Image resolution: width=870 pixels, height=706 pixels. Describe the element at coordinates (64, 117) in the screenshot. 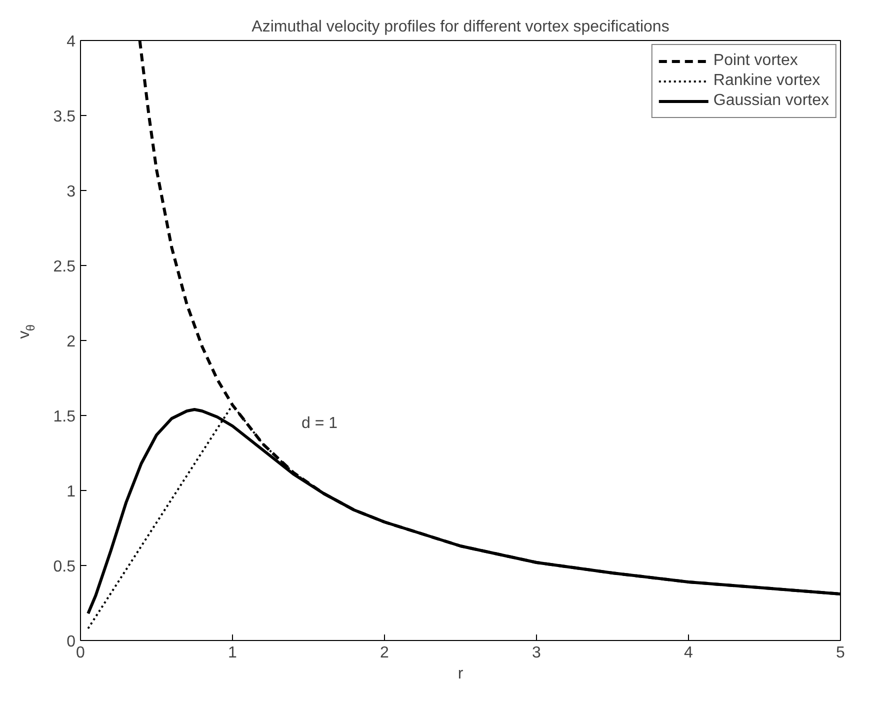

I see `y-tick-label: 3.5` at that location.